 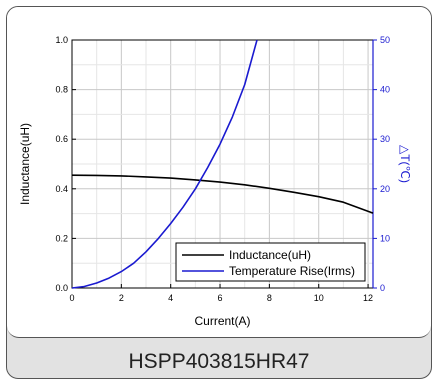 I want to click on legend-box, so click(x=270, y=262).